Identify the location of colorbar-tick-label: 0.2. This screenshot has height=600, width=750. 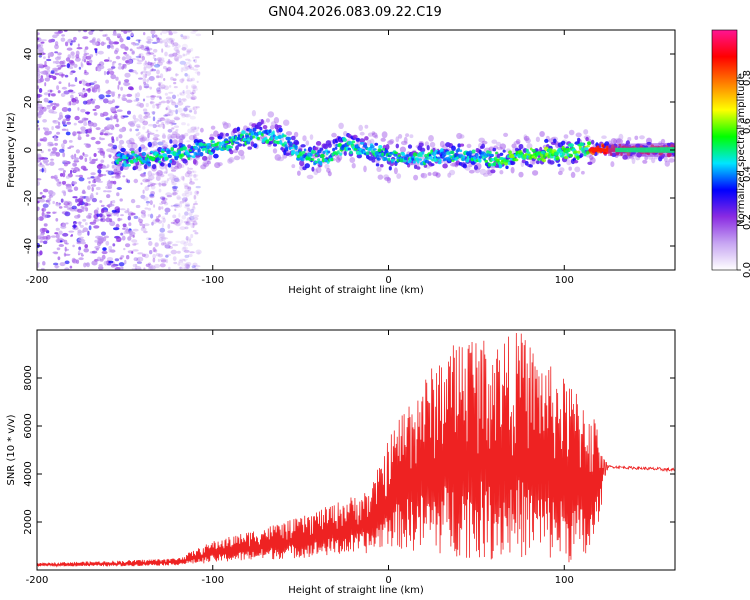
(746, 222).